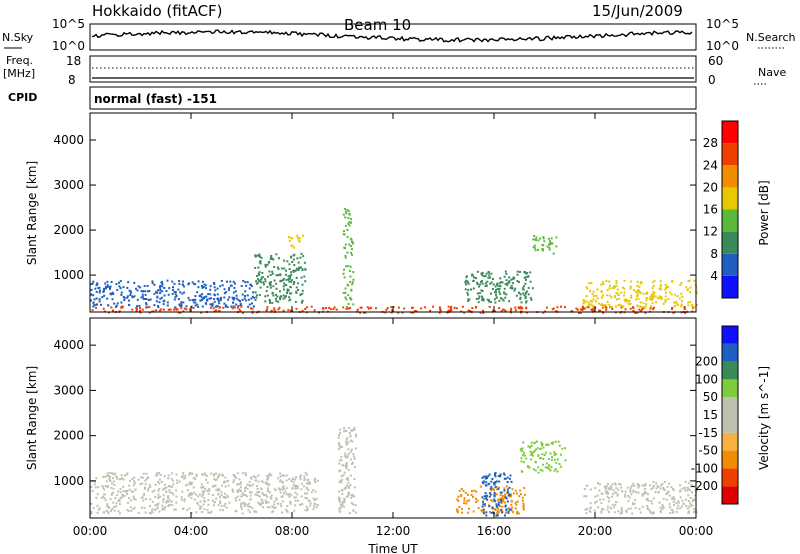 The height and width of the screenshot is (554, 800). Describe the element at coordinates (715, 61) in the screenshot. I see `nave-tick-top: 60` at that location.